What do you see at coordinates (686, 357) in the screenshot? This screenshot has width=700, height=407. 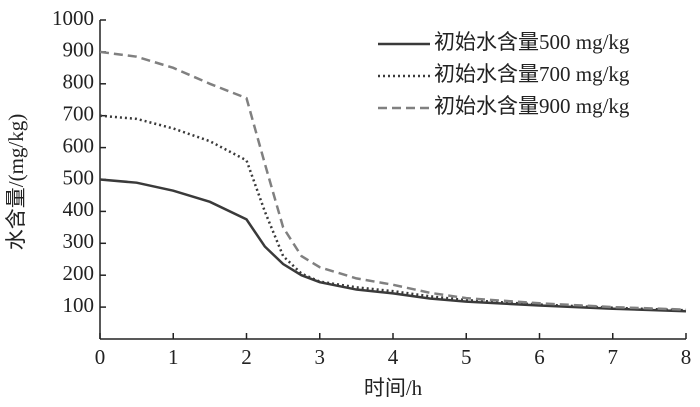 I see `x-tick-label: 8` at bounding box center [686, 357].